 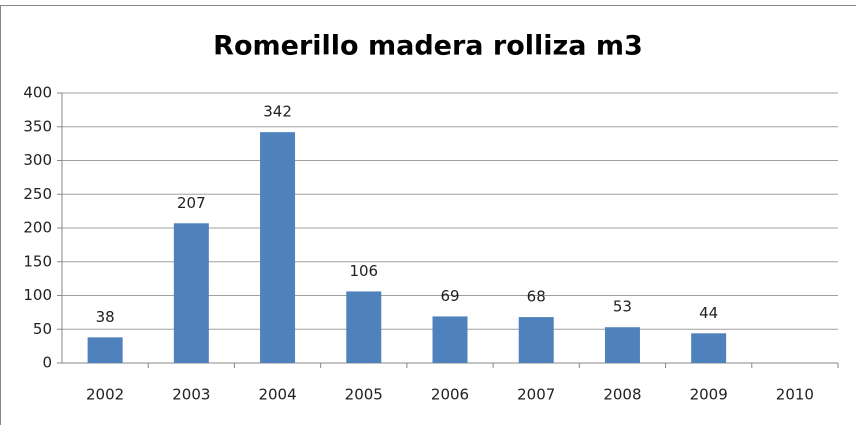 What do you see at coordinates (708, 313) in the screenshot?
I see `data-label: 44` at bounding box center [708, 313].